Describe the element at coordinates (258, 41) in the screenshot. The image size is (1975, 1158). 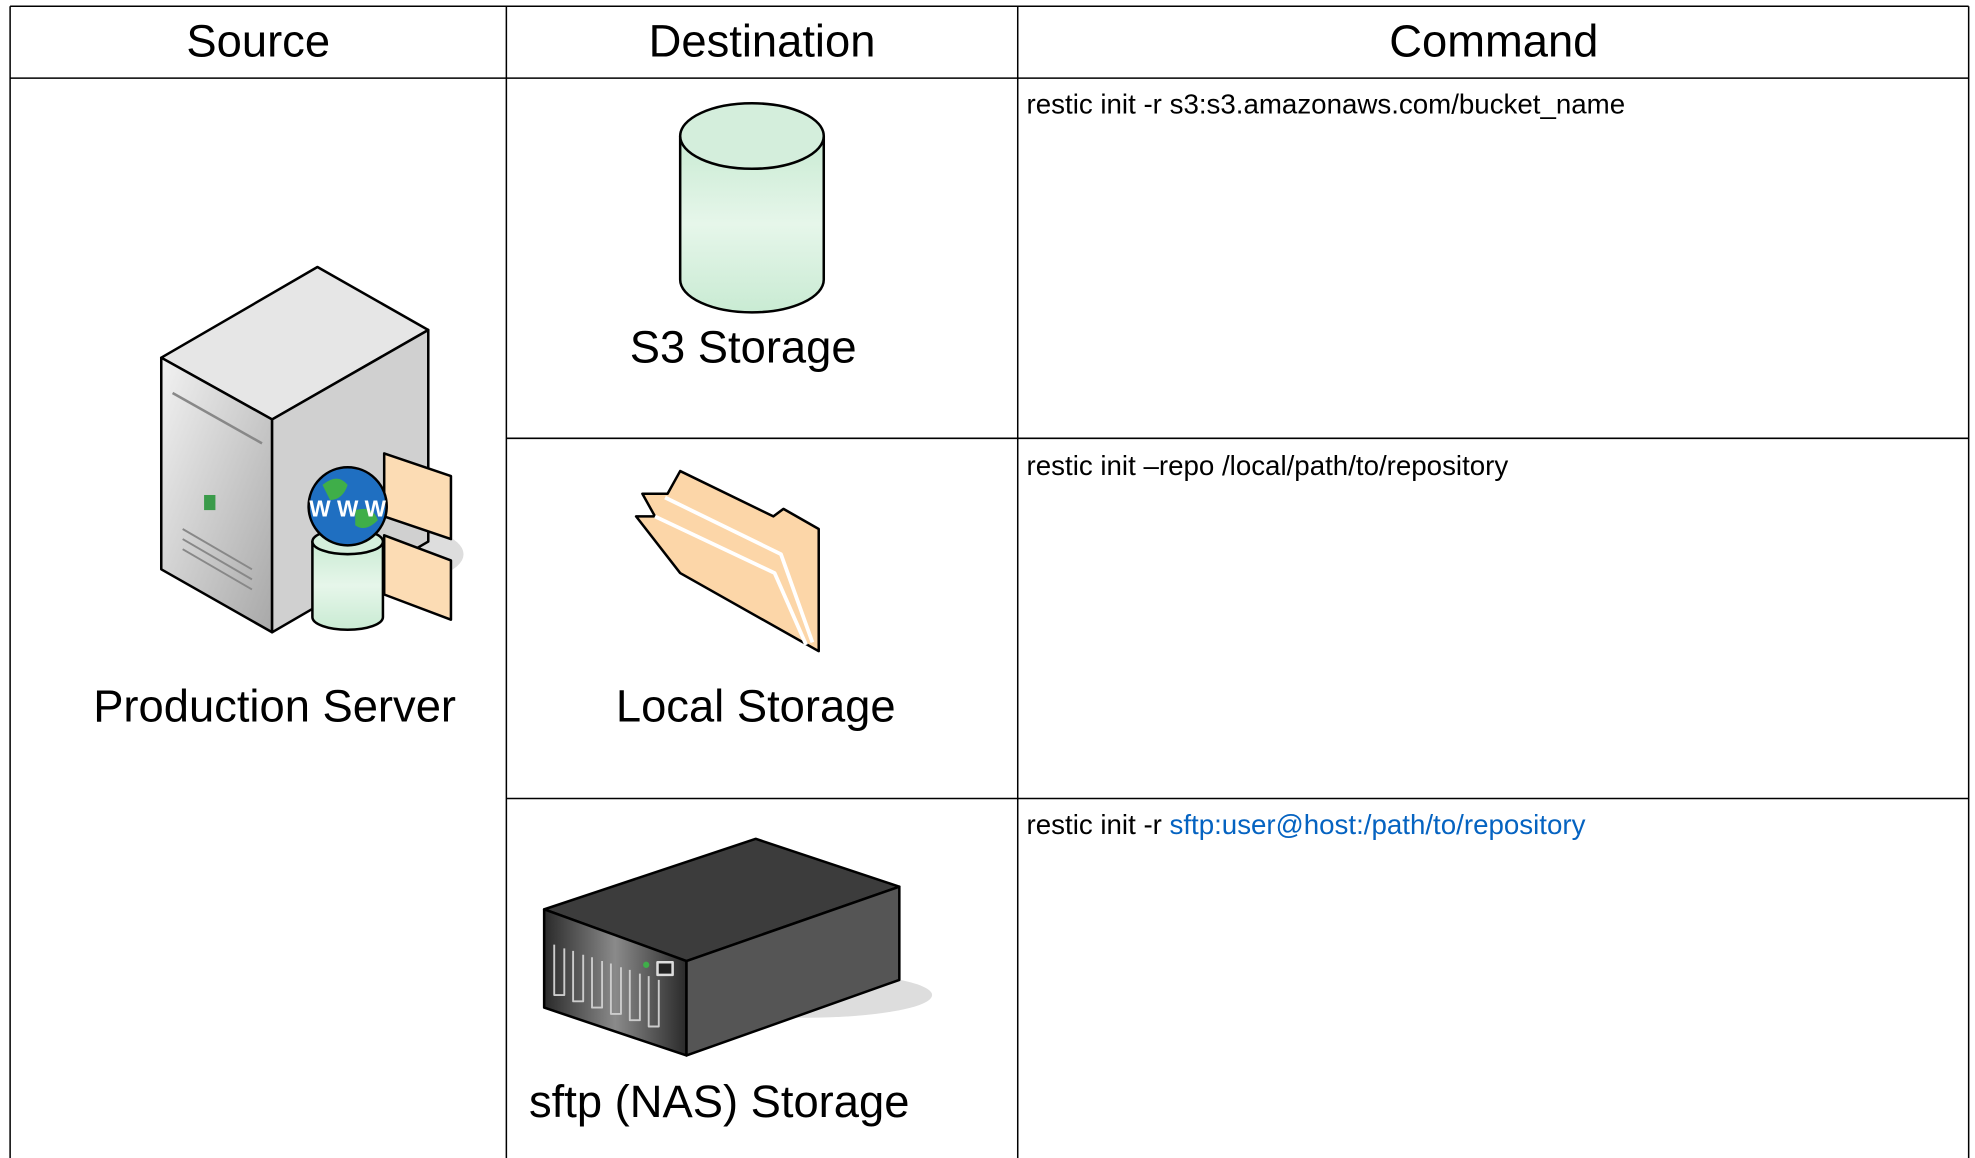
I see `header-cell: Source` at that location.